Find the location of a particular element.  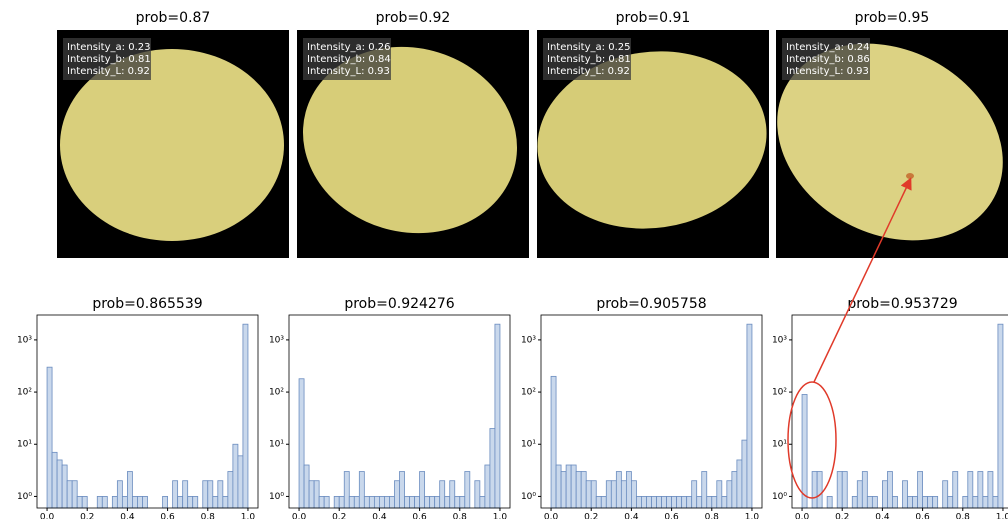

annotation-text: Intensity_a: 0.24 is located at coordinates (827, 47).